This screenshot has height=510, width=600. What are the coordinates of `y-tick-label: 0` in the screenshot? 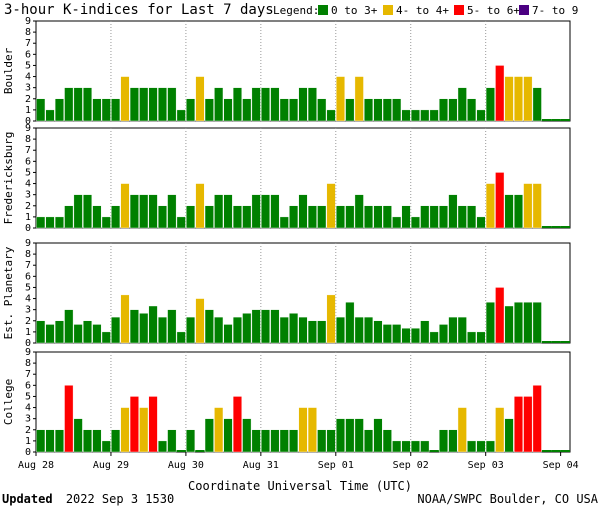 It's located at (28, 343).